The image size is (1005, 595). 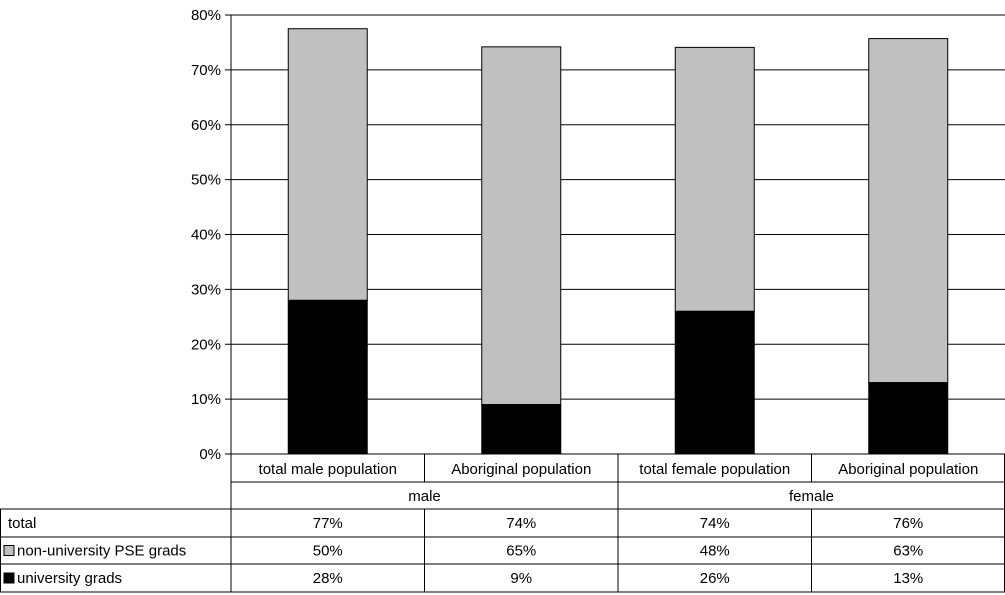 I want to click on y-tick-label: 20%, so click(x=206, y=344).